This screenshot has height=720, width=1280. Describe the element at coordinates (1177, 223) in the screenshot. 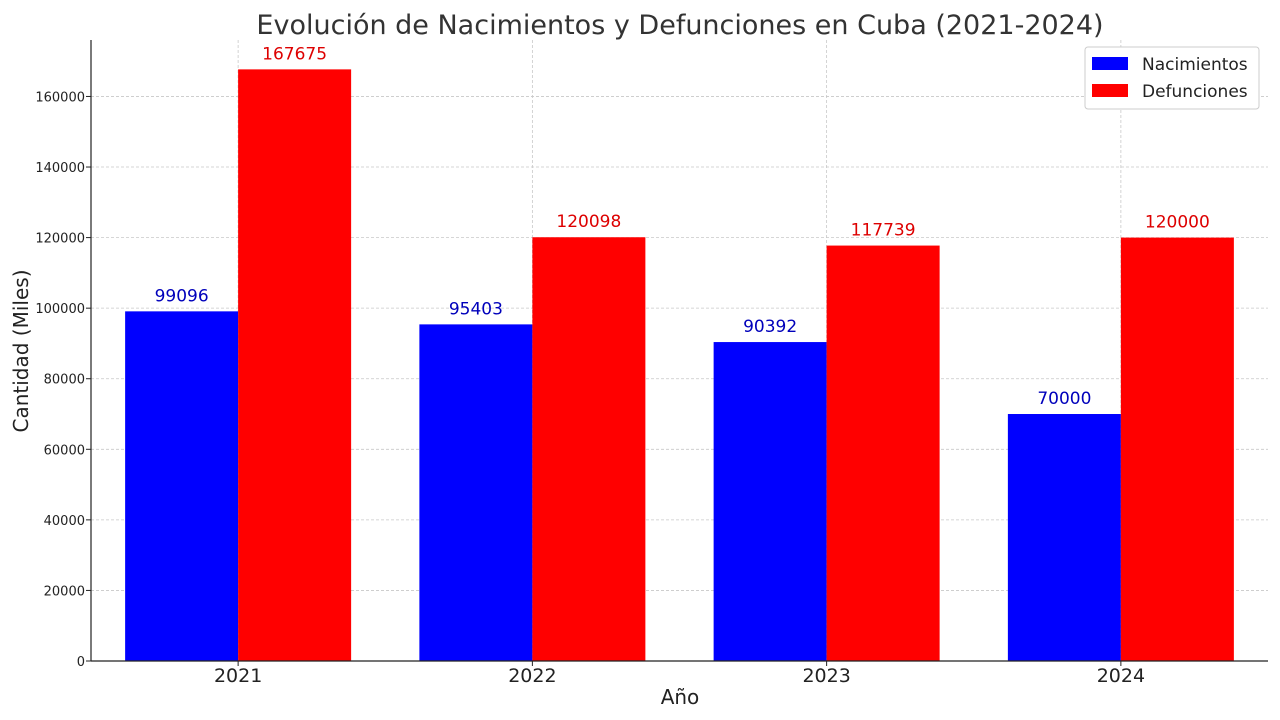

I see `value-label-defunciones-2024: 120000` at that location.